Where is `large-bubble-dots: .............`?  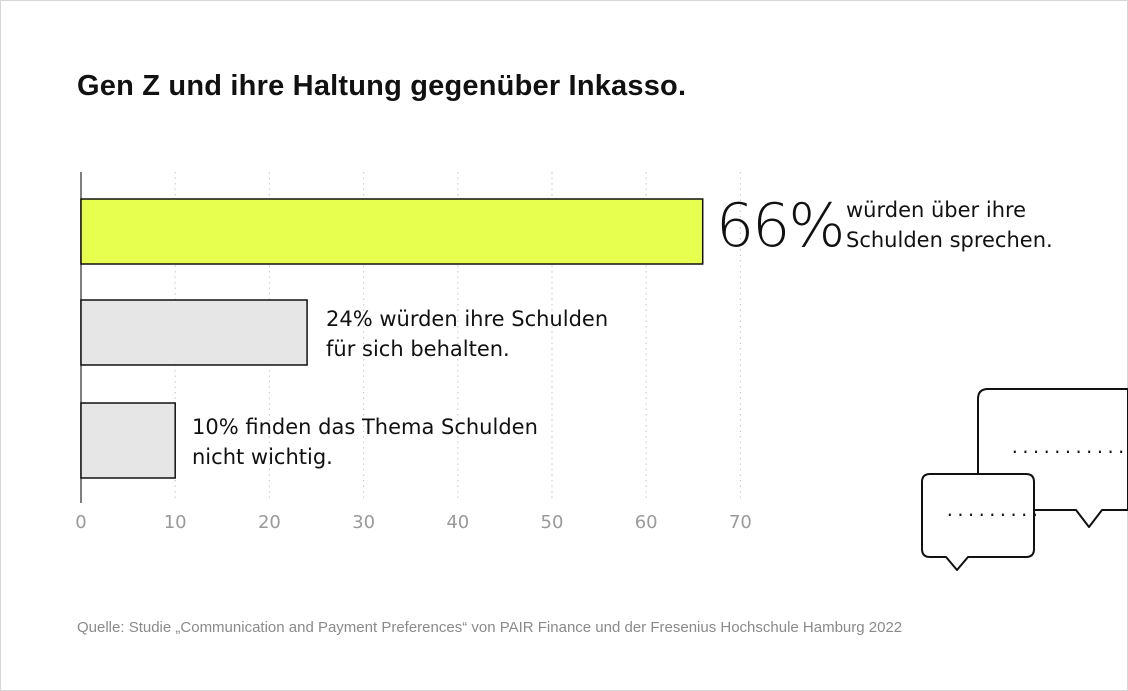
large-bubble-dots: ............. is located at coordinates (1069, 447).